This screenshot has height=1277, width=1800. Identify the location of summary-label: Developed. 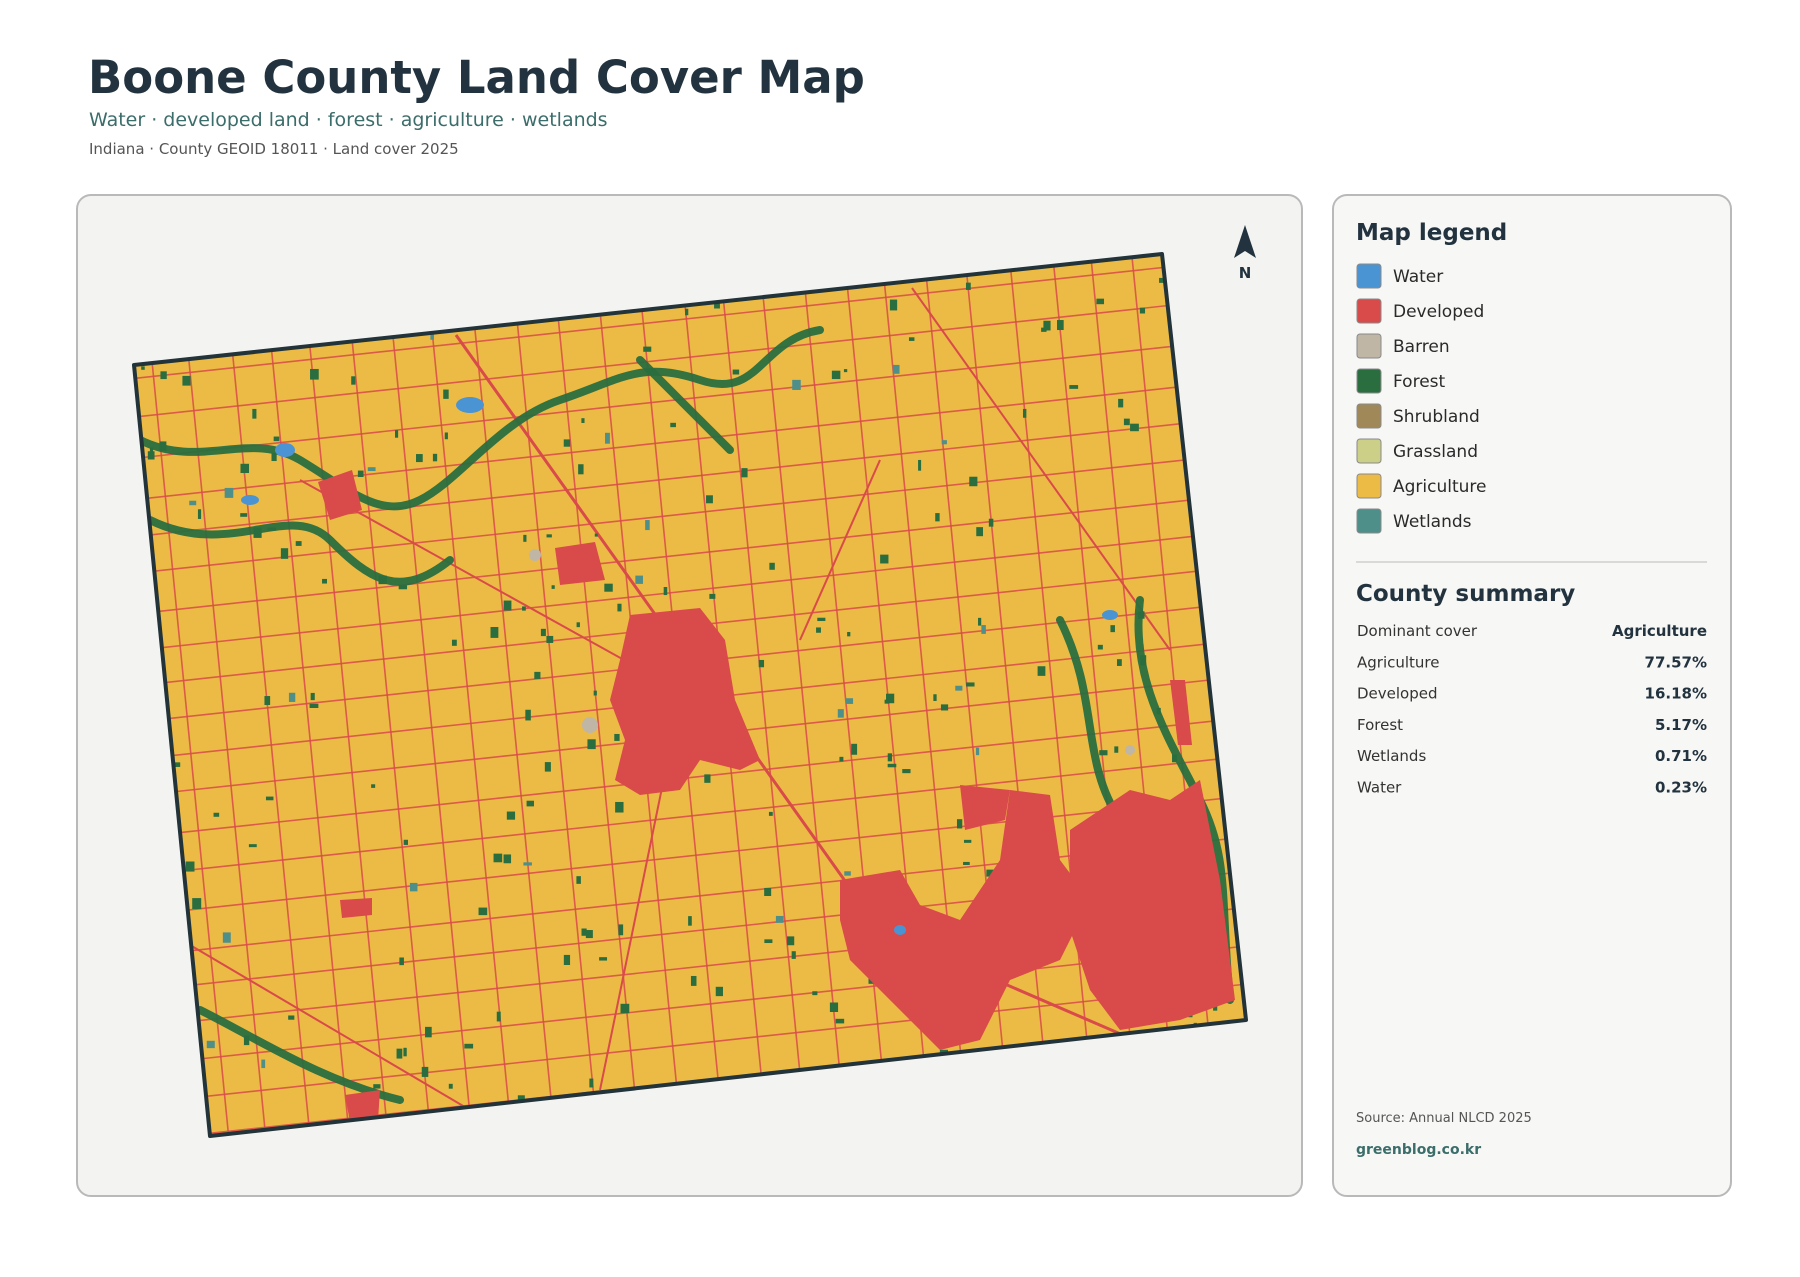
(1397, 694).